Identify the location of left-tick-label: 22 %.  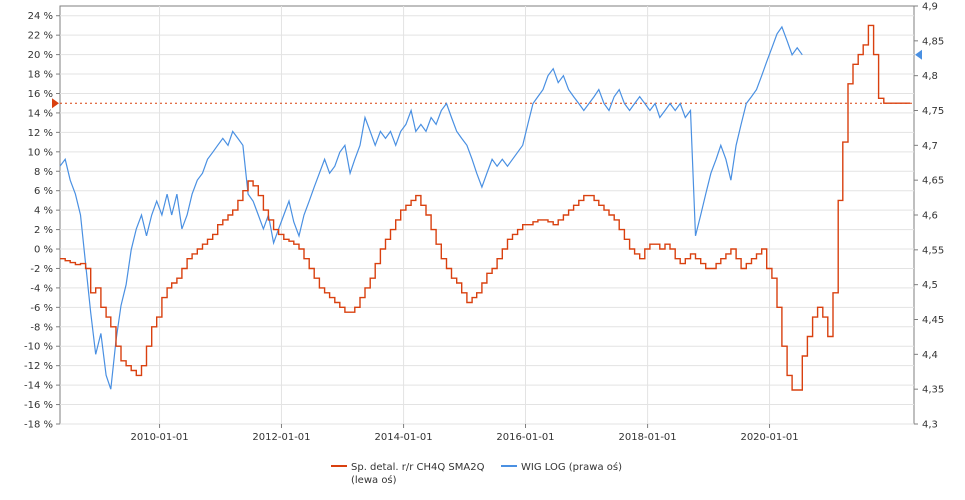
(40, 36).